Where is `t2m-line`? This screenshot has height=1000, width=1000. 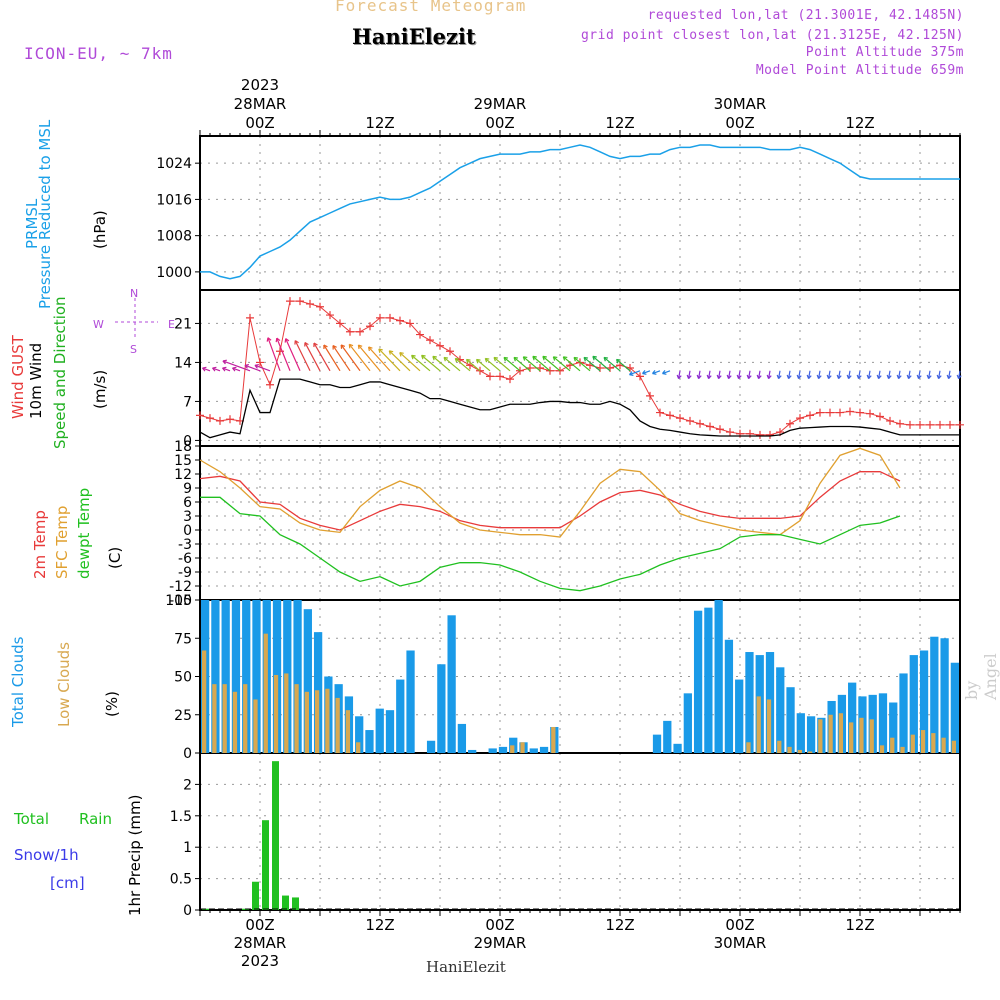
t2m-line is located at coordinates (550, 501).